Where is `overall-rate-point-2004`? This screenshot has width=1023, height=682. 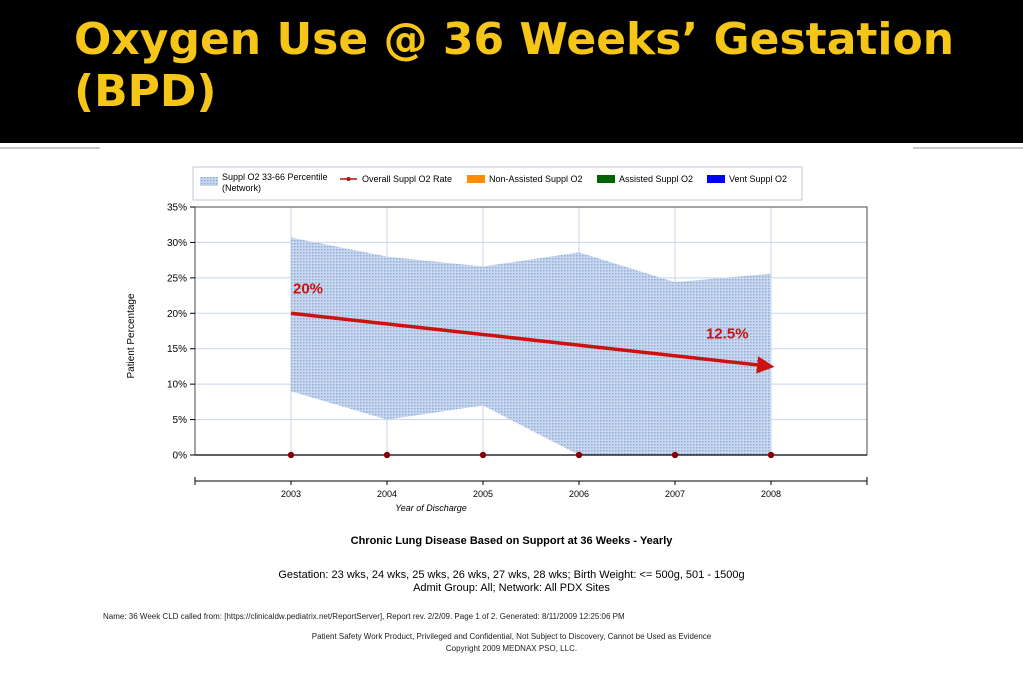
overall-rate-point-2004 is located at coordinates (387, 455).